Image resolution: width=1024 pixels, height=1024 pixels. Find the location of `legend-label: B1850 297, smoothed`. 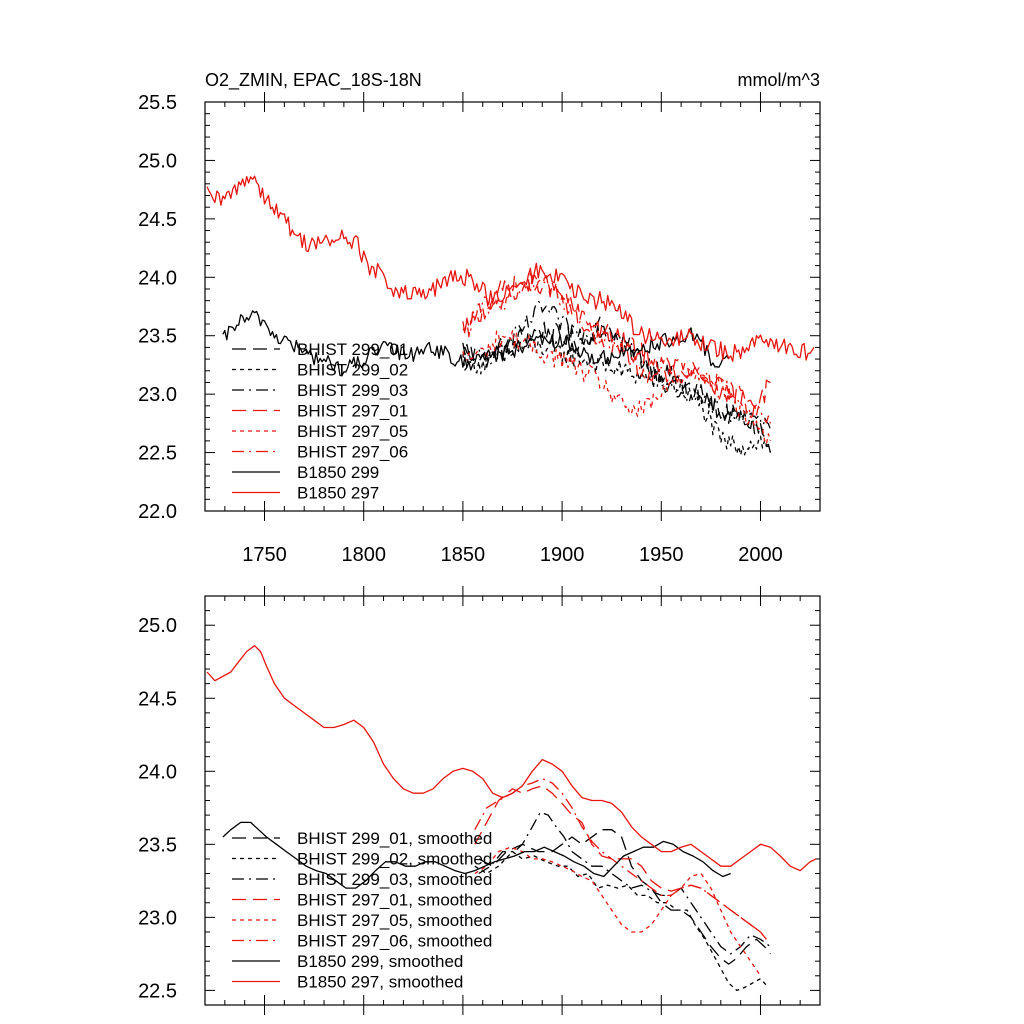

legend-label: B1850 297, smoothed is located at coordinates (380, 982).